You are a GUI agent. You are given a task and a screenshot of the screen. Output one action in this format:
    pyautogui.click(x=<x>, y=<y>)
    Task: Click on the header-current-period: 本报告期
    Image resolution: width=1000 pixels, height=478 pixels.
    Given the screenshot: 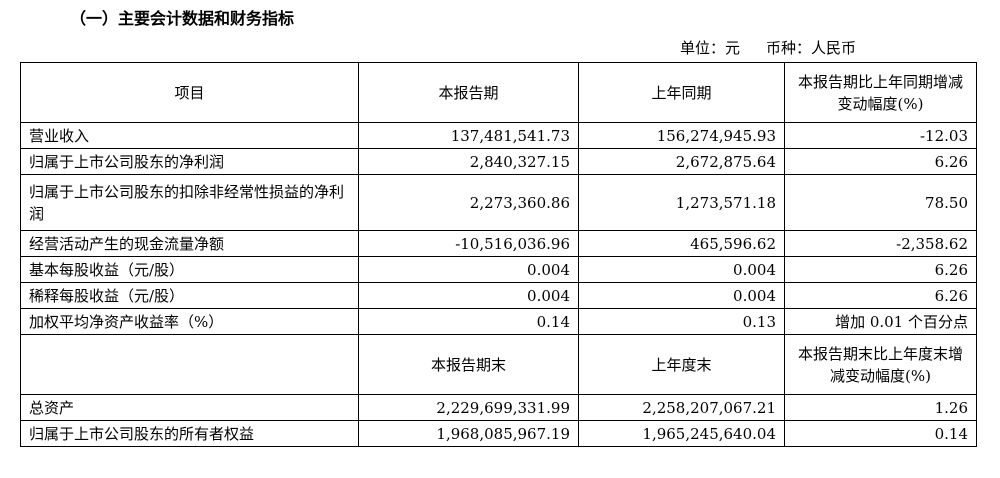 What is the action you would take?
    pyautogui.click(x=468, y=92)
    